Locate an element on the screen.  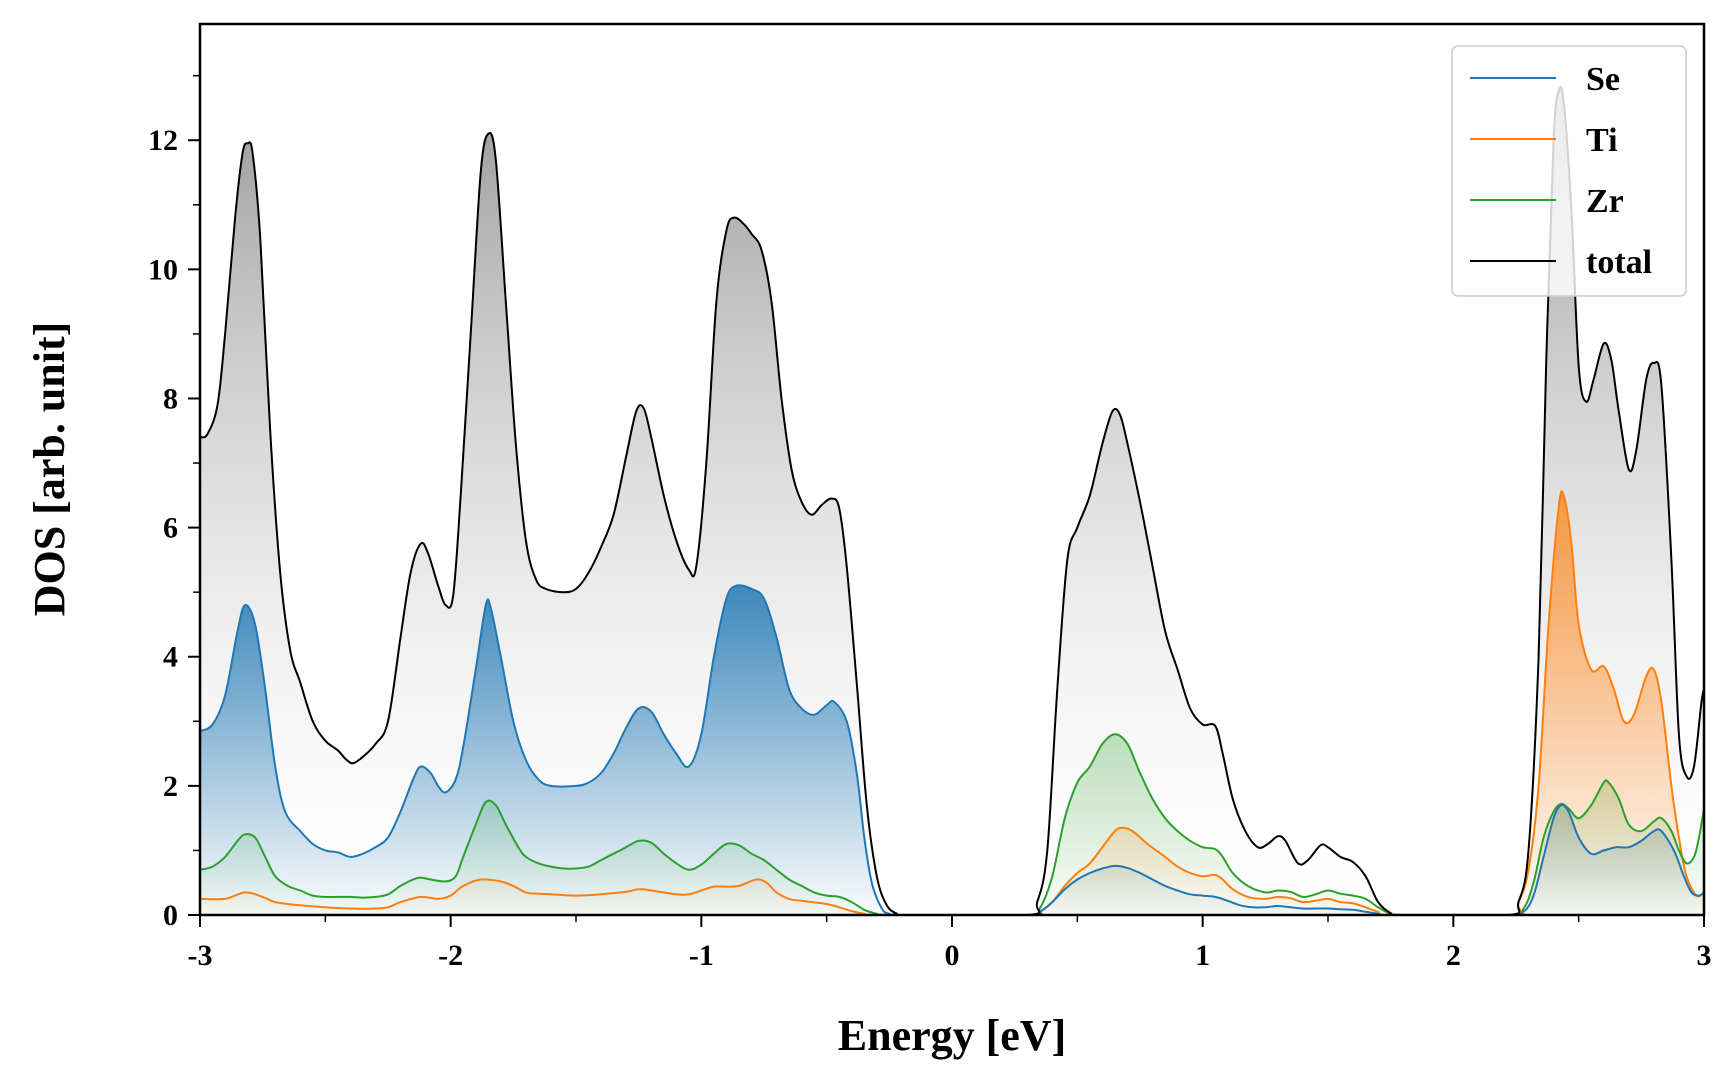
y-axis-ticks: 0 2 4 6 8 10 12 is located at coordinates (174, 503).